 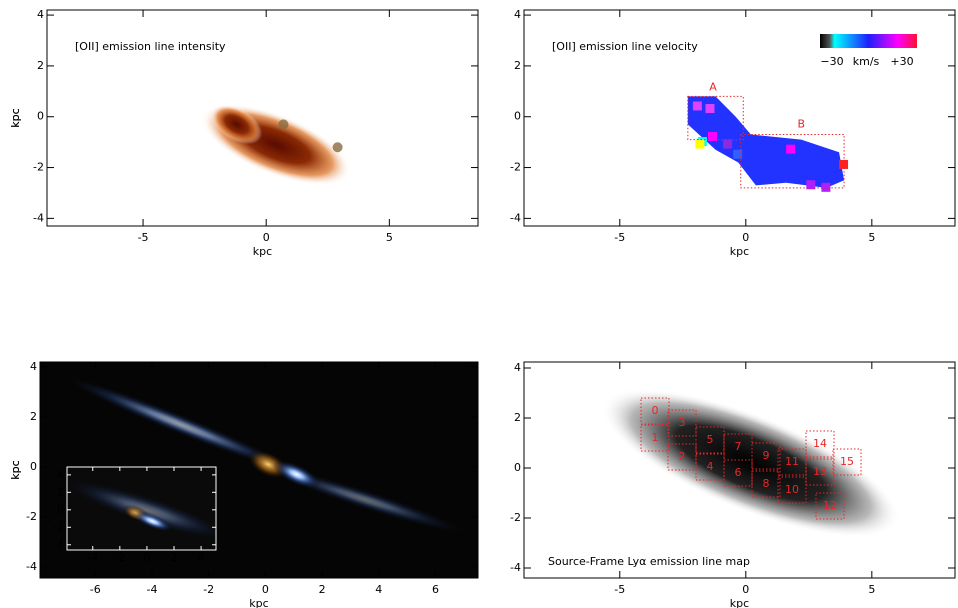 What do you see at coordinates (201, 557) in the screenshot?
I see `x-tick-label: 4` at bounding box center [201, 557].